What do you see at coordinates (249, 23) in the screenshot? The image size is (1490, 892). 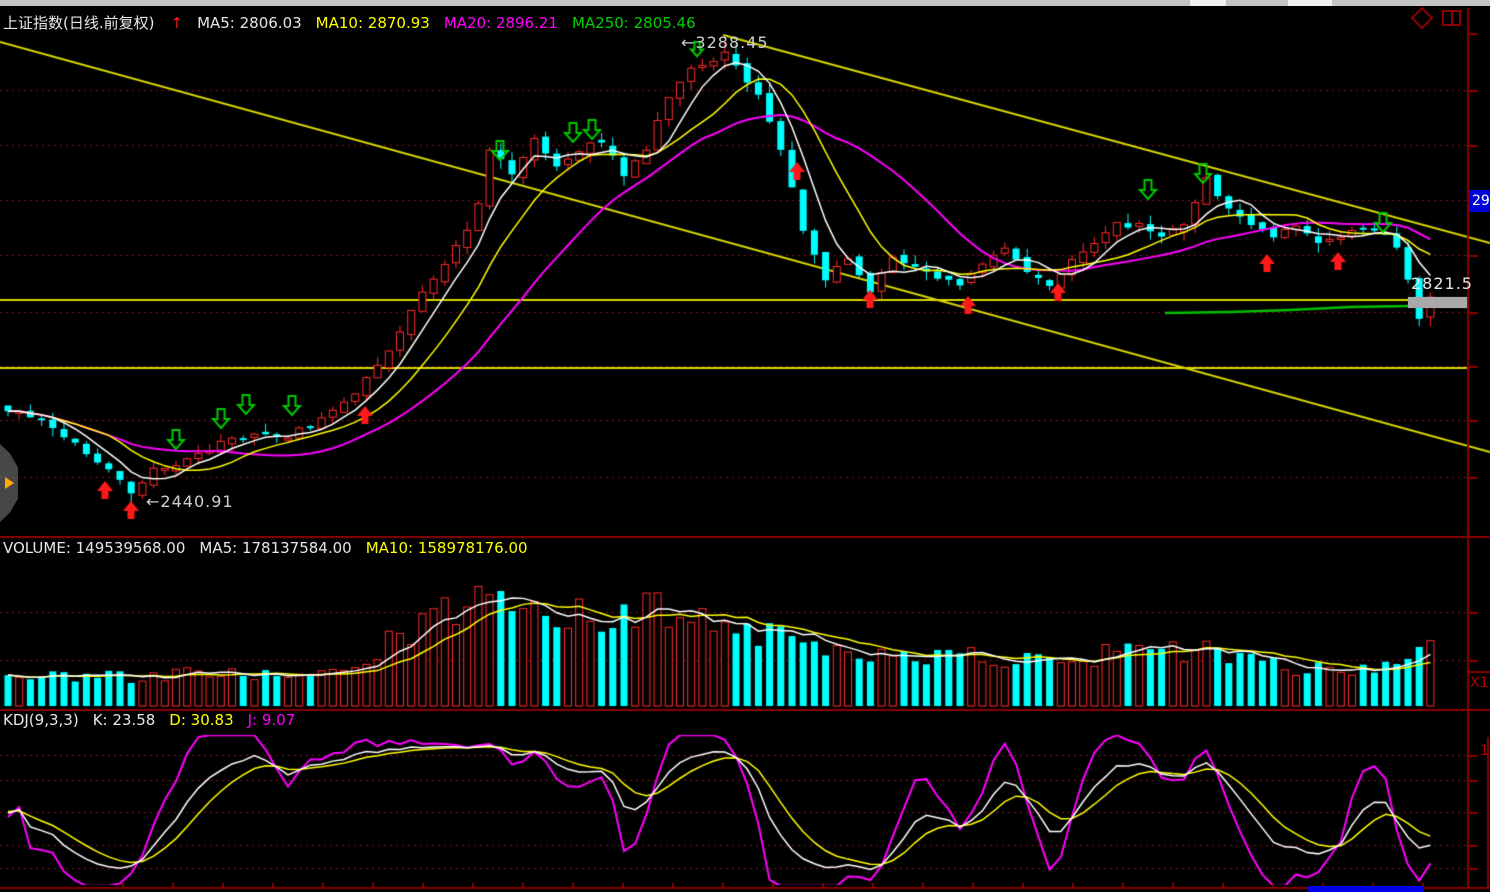 I see `ma5-readout: MA5: 2806.03` at bounding box center [249, 23].